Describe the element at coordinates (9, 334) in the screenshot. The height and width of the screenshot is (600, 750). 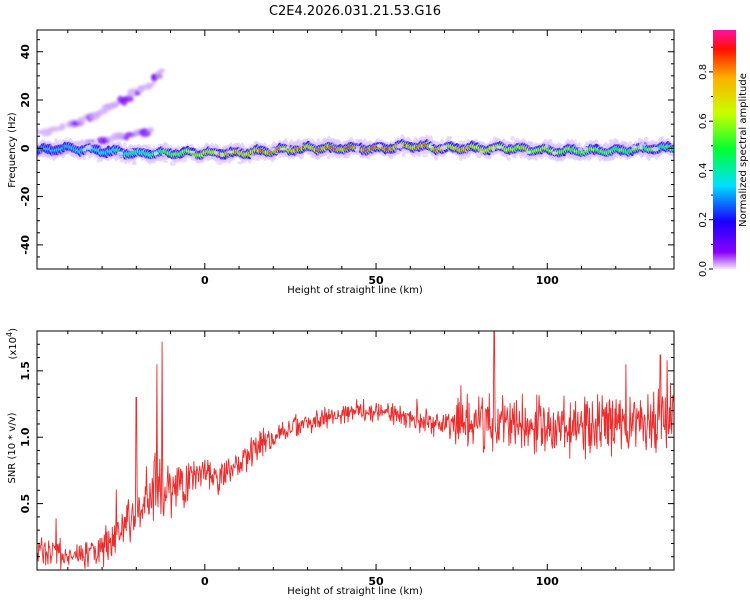
I see `snr-multiplier-exponent: 4` at that location.